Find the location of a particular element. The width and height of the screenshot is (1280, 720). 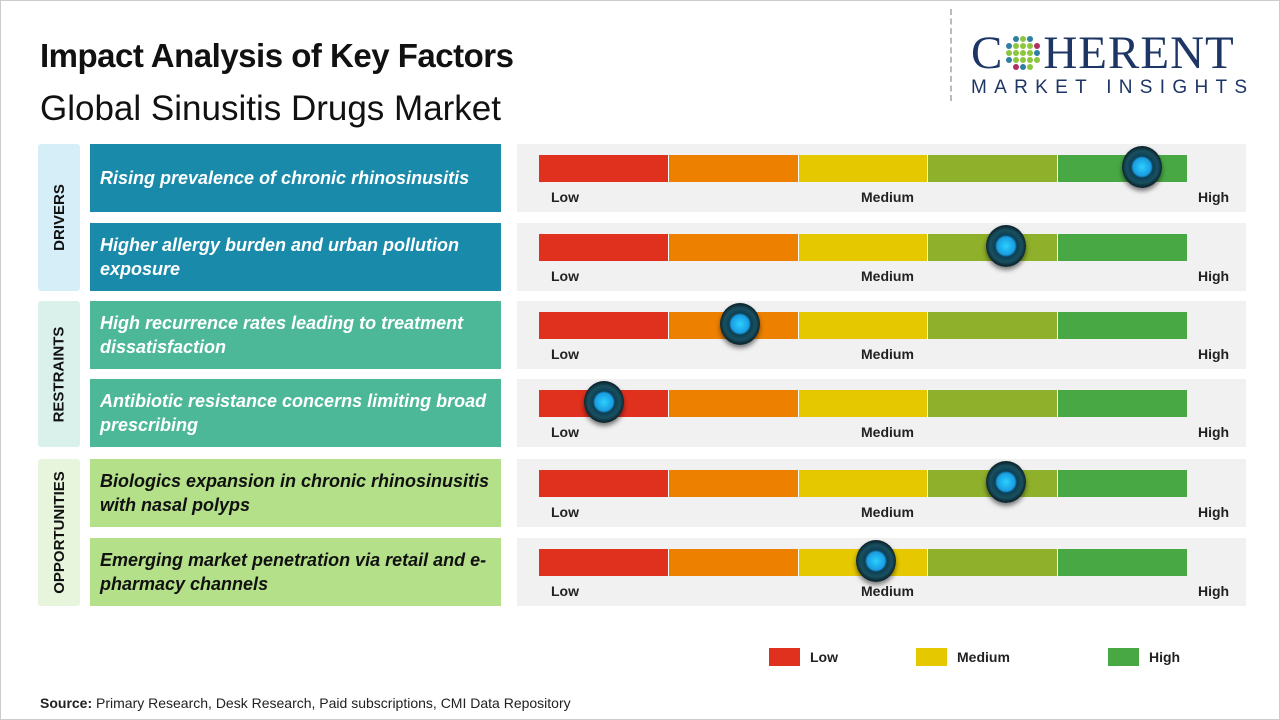

legend-label: Low is located at coordinates (824, 657).